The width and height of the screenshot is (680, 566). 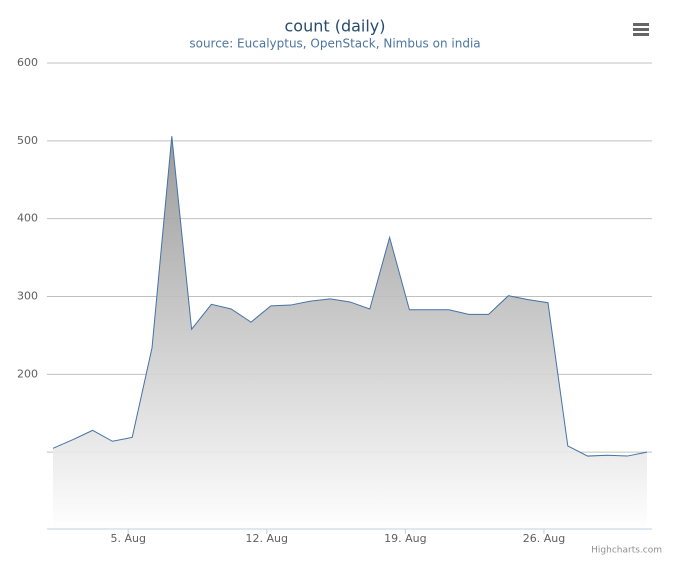 What do you see at coordinates (642, 29) in the screenshot?
I see `menu-button` at bounding box center [642, 29].